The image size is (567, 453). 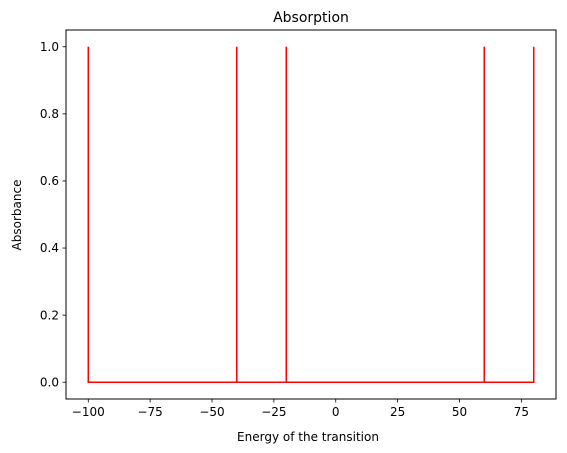 I want to click on y-tick-label: 0.4, so click(x=49, y=248).